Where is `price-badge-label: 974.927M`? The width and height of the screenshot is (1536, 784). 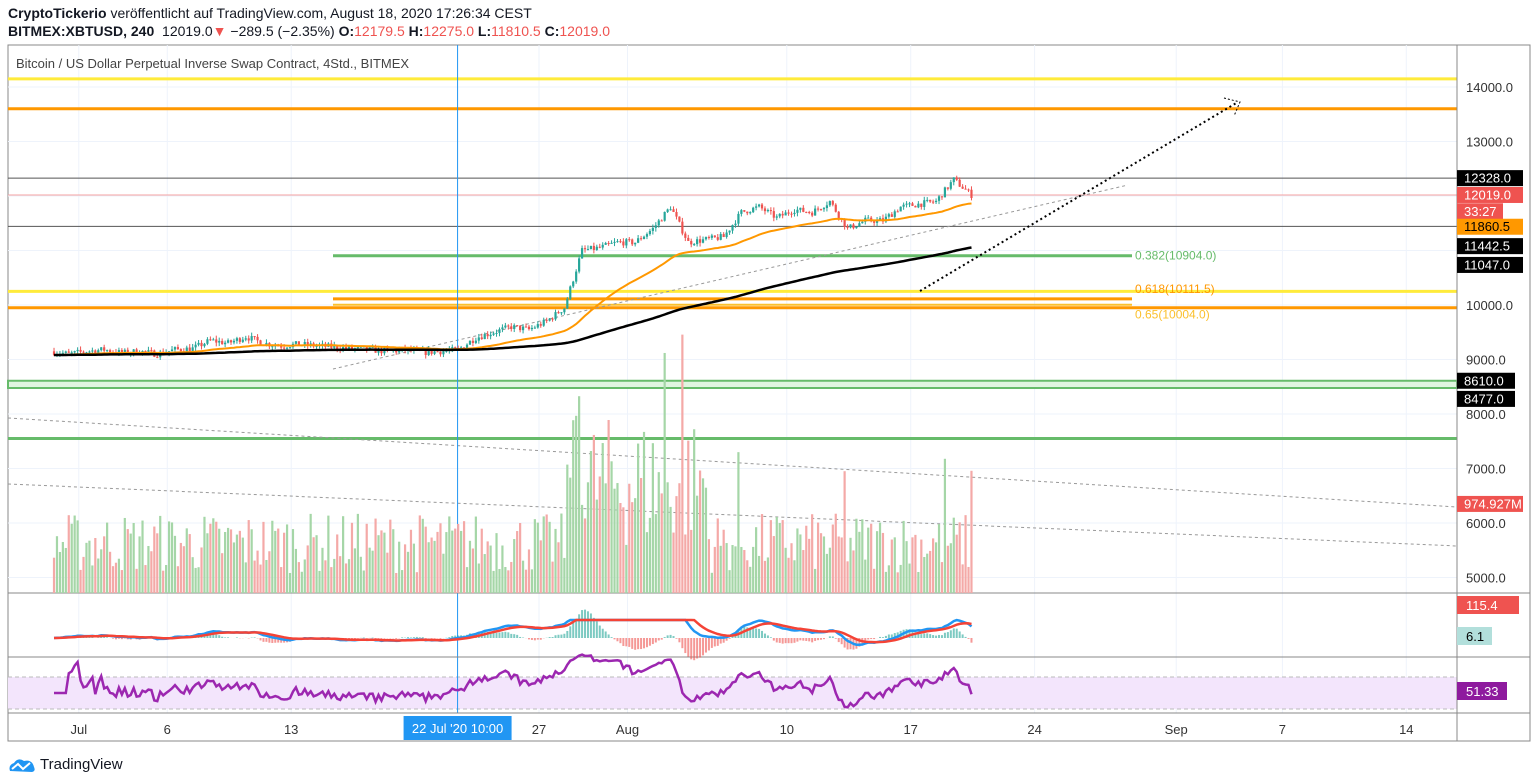
price-badge-label: 974.927M is located at coordinates (1493, 503).